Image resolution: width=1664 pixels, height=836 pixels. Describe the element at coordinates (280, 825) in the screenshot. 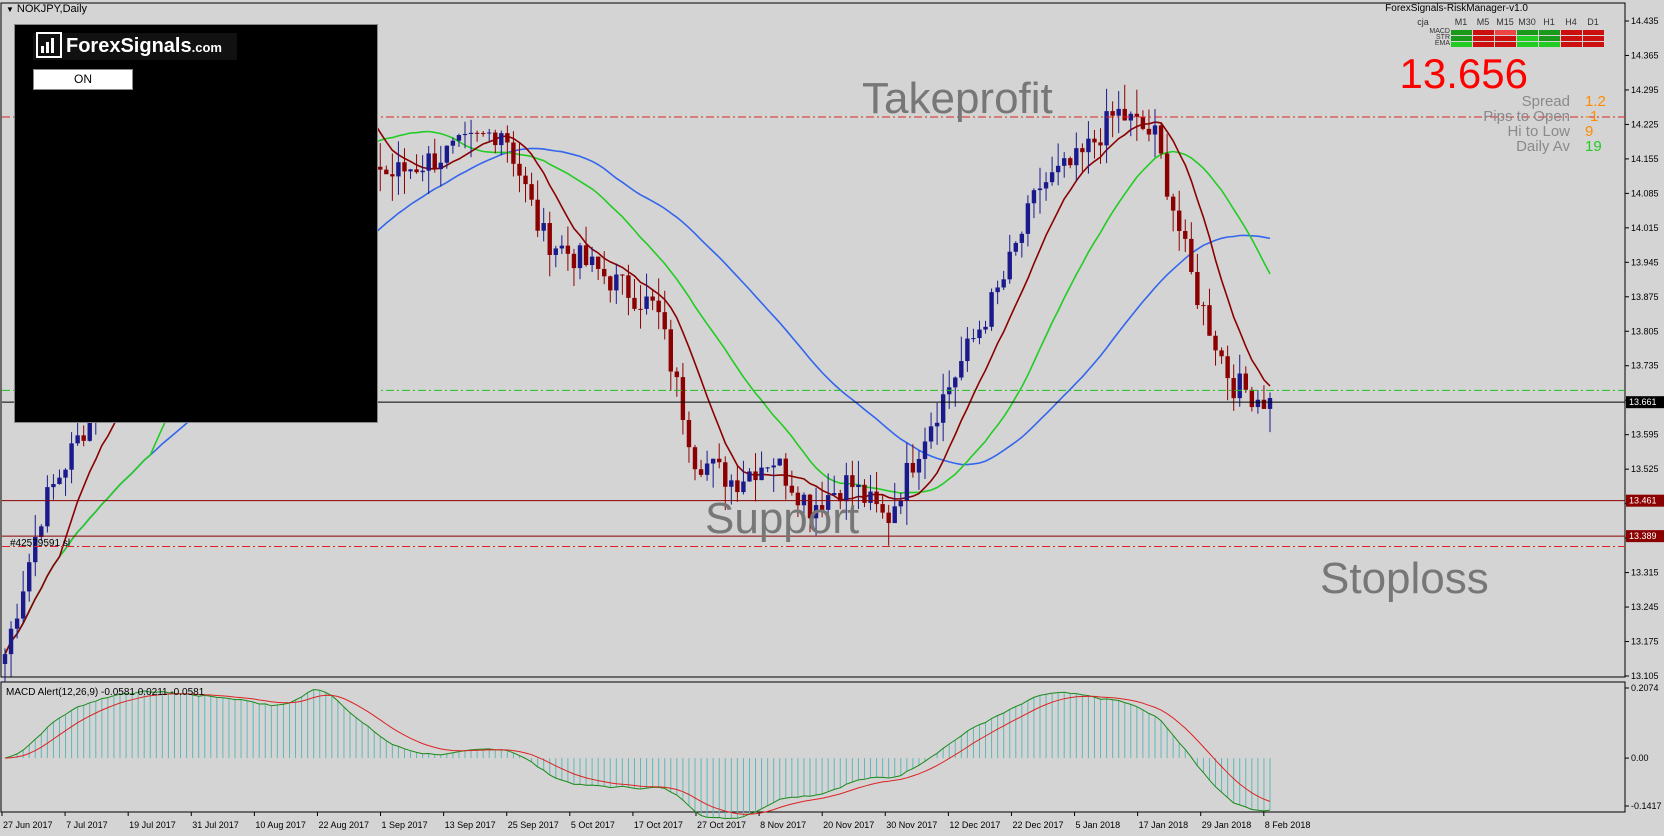

I see `x-tick-label: 10 Aug 2017` at that location.